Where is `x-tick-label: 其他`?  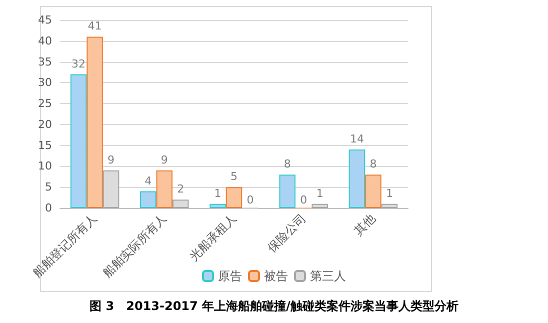 x-tick-label: 其他 is located at coordinates (364, 224).